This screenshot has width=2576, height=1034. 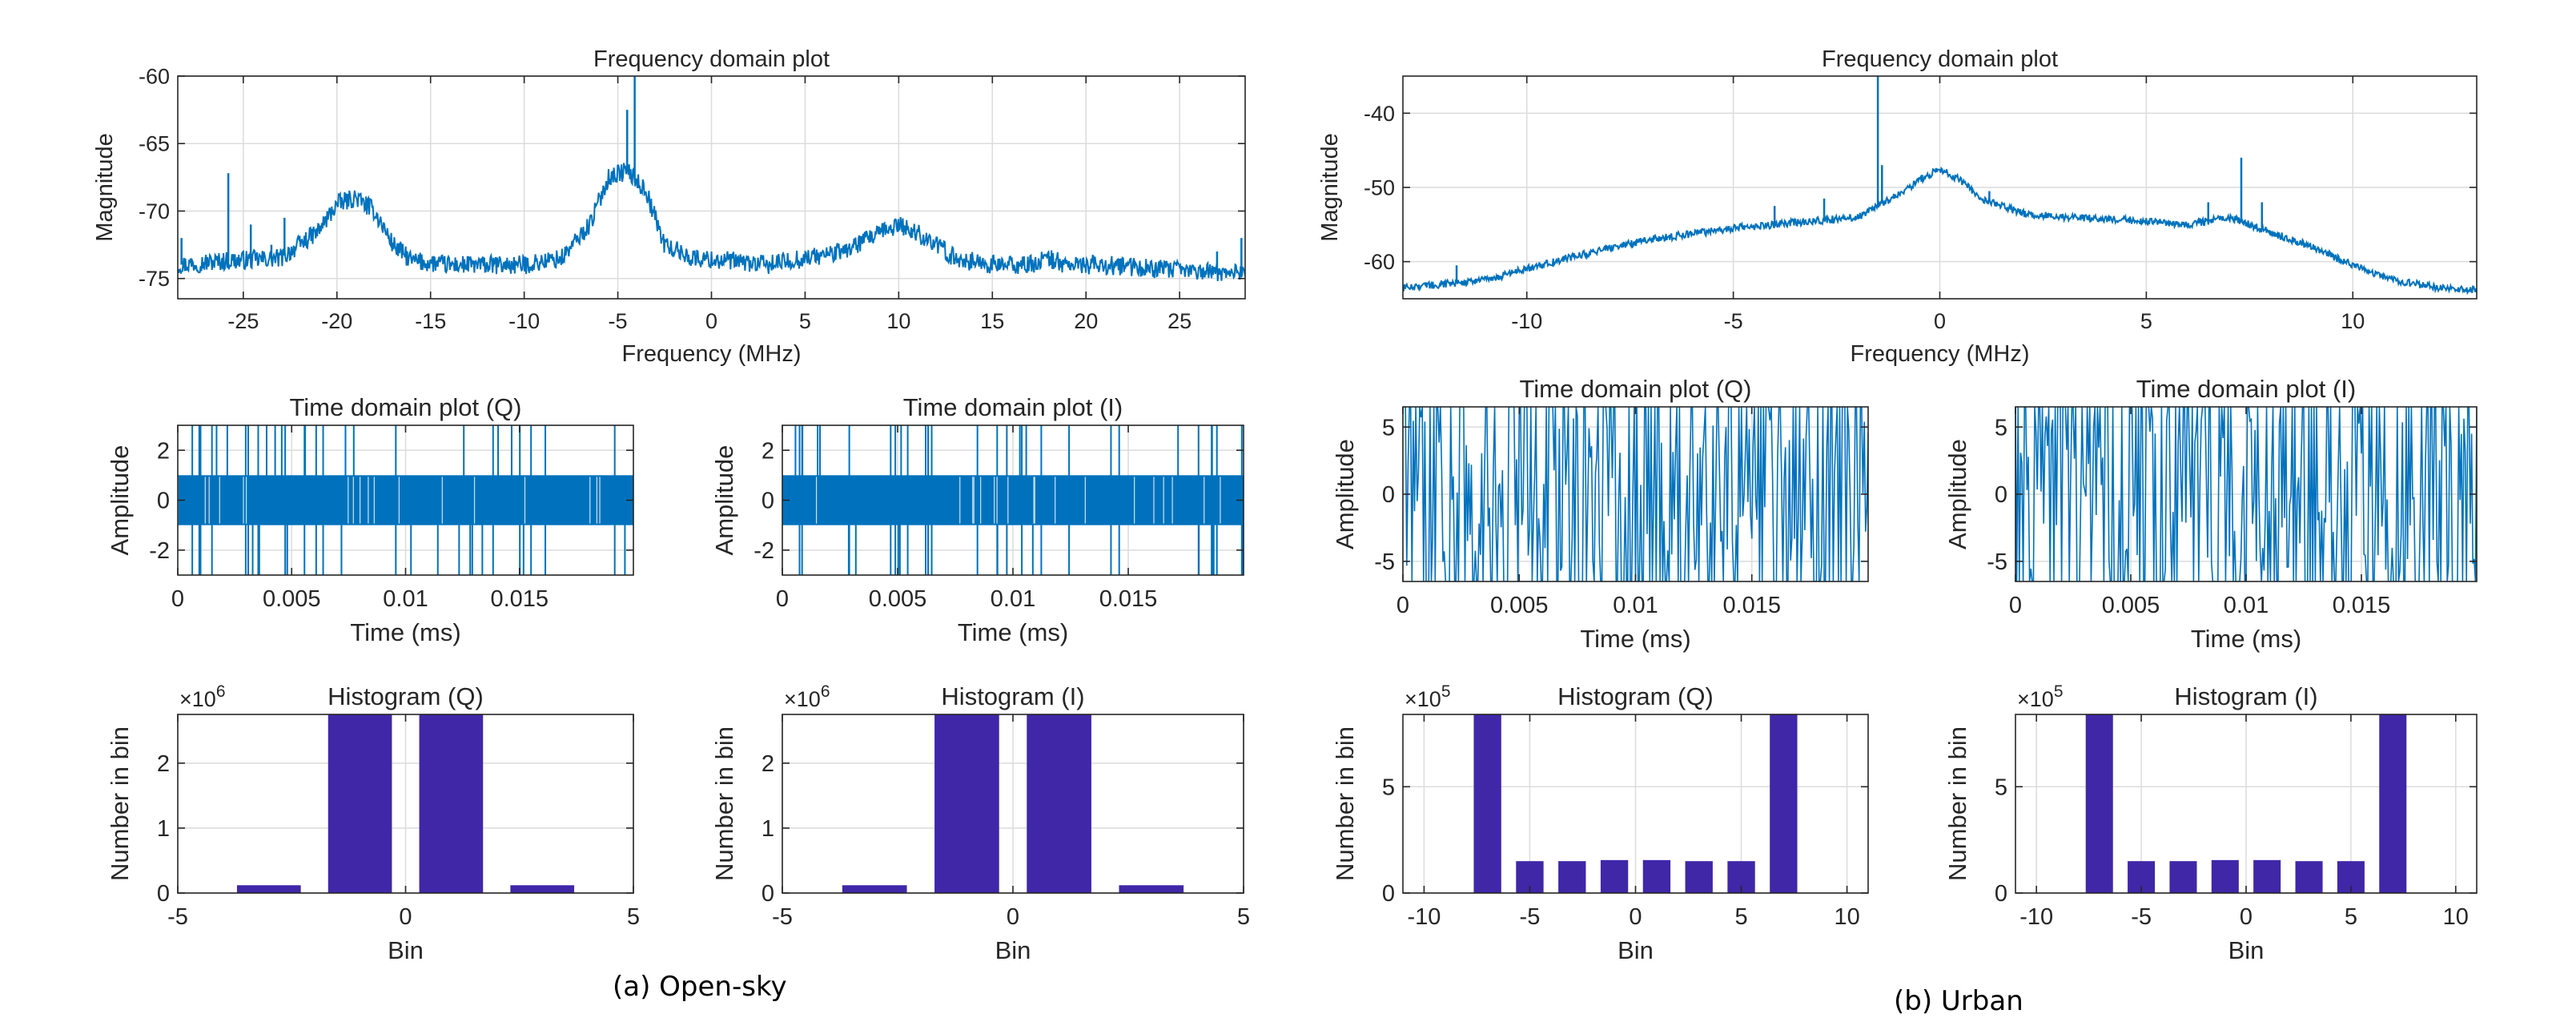 I want to click on time-band, so click(x=405, y=500).